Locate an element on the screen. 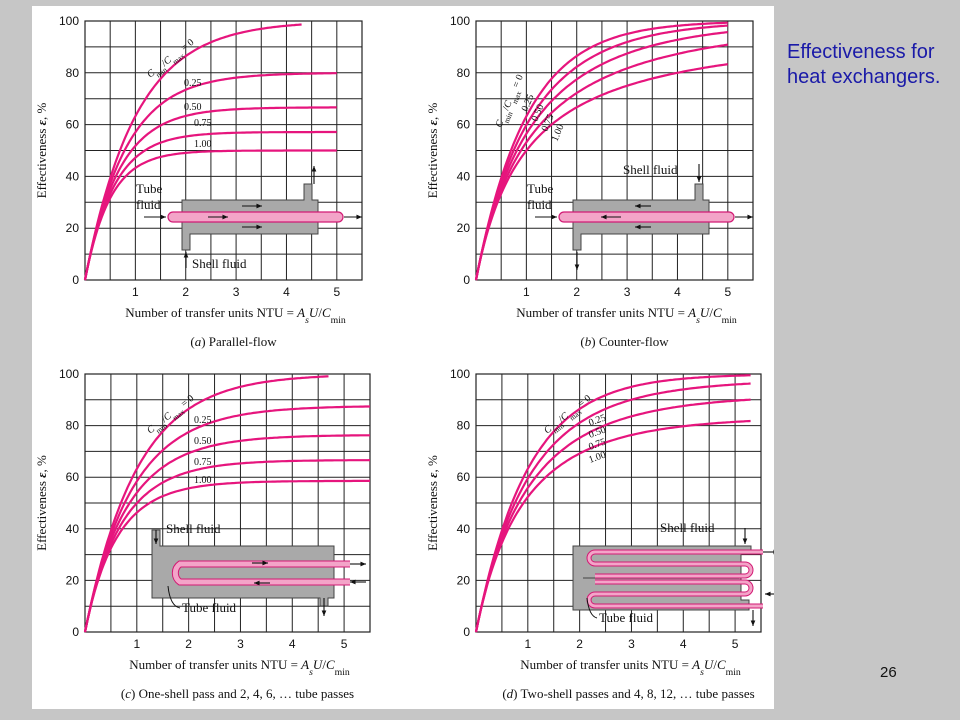  shell-body is located at coordinates (243, 568).